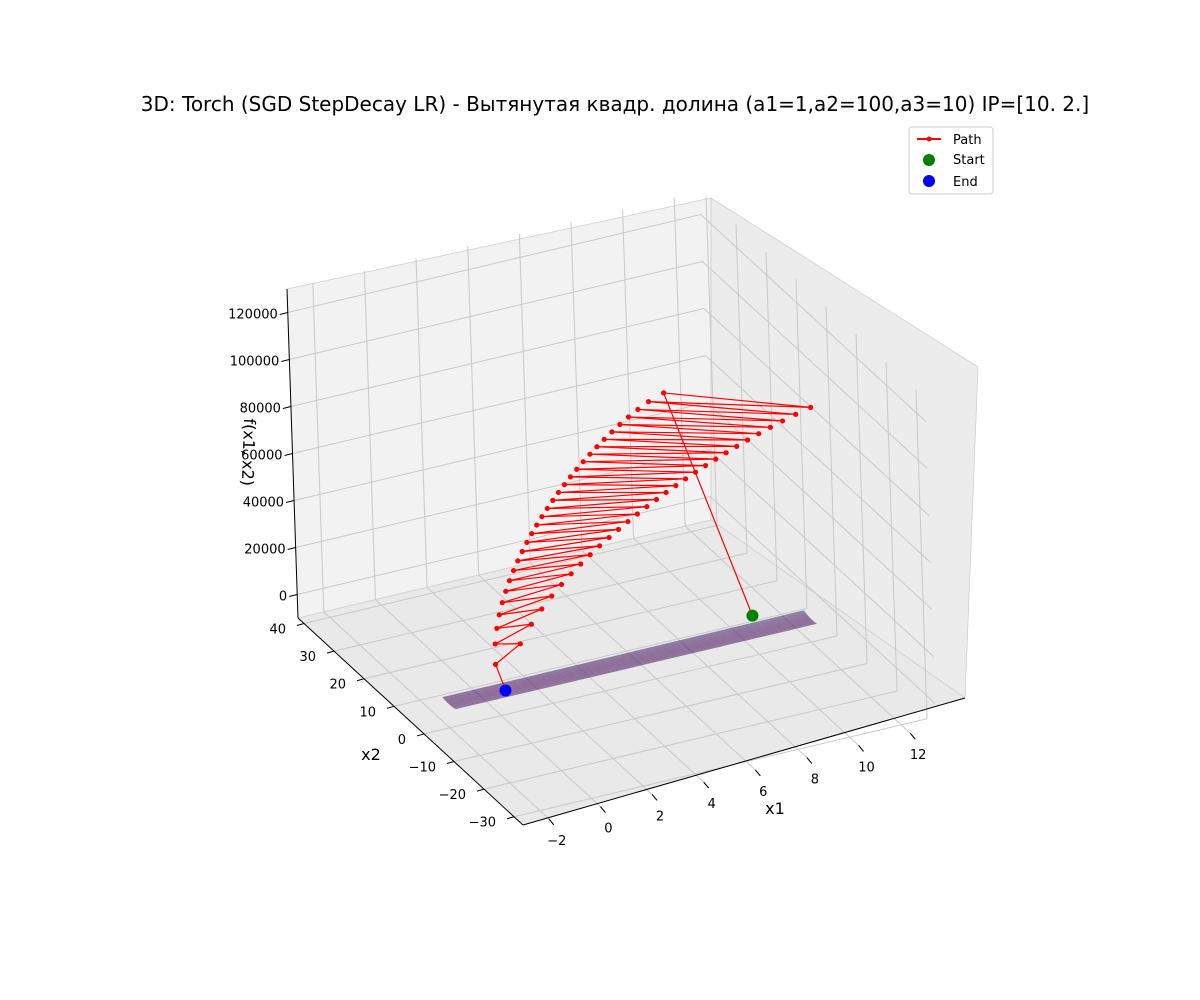 The image size is (1200, 1000). Describe the element at coordinates (337, 685) in the screenshot. I see `y-tick-label-5: 20` at that location.